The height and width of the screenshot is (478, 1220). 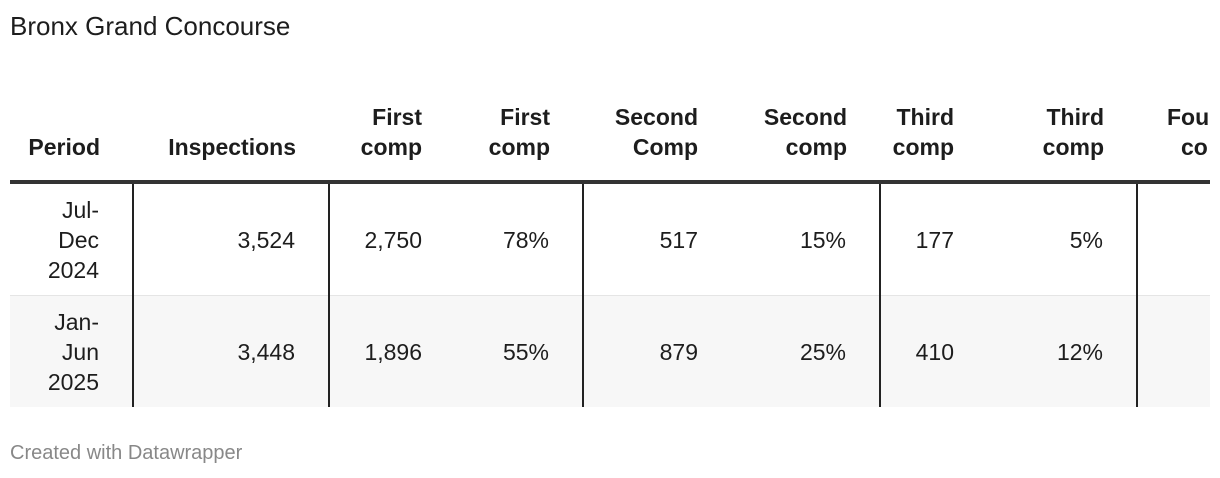 I want to click on cell-period: Jan- Jun 2025, so click(x=71, y=351).